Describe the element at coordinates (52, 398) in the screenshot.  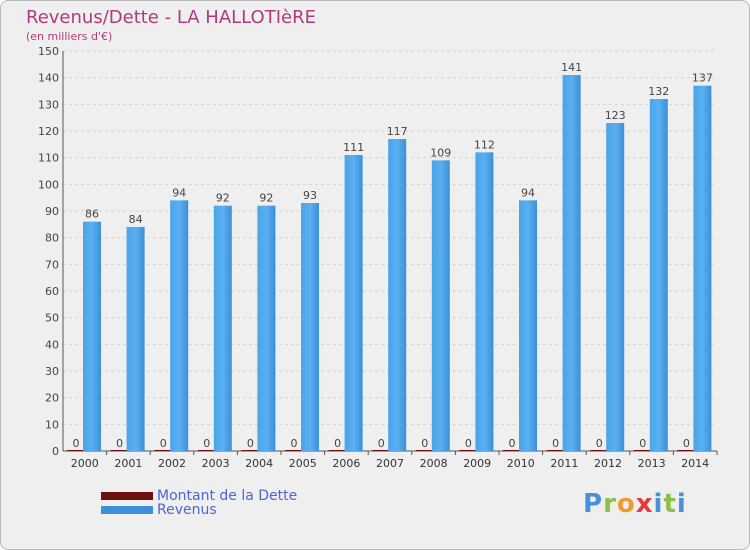
I see `y-tick-label: 20` at that location.